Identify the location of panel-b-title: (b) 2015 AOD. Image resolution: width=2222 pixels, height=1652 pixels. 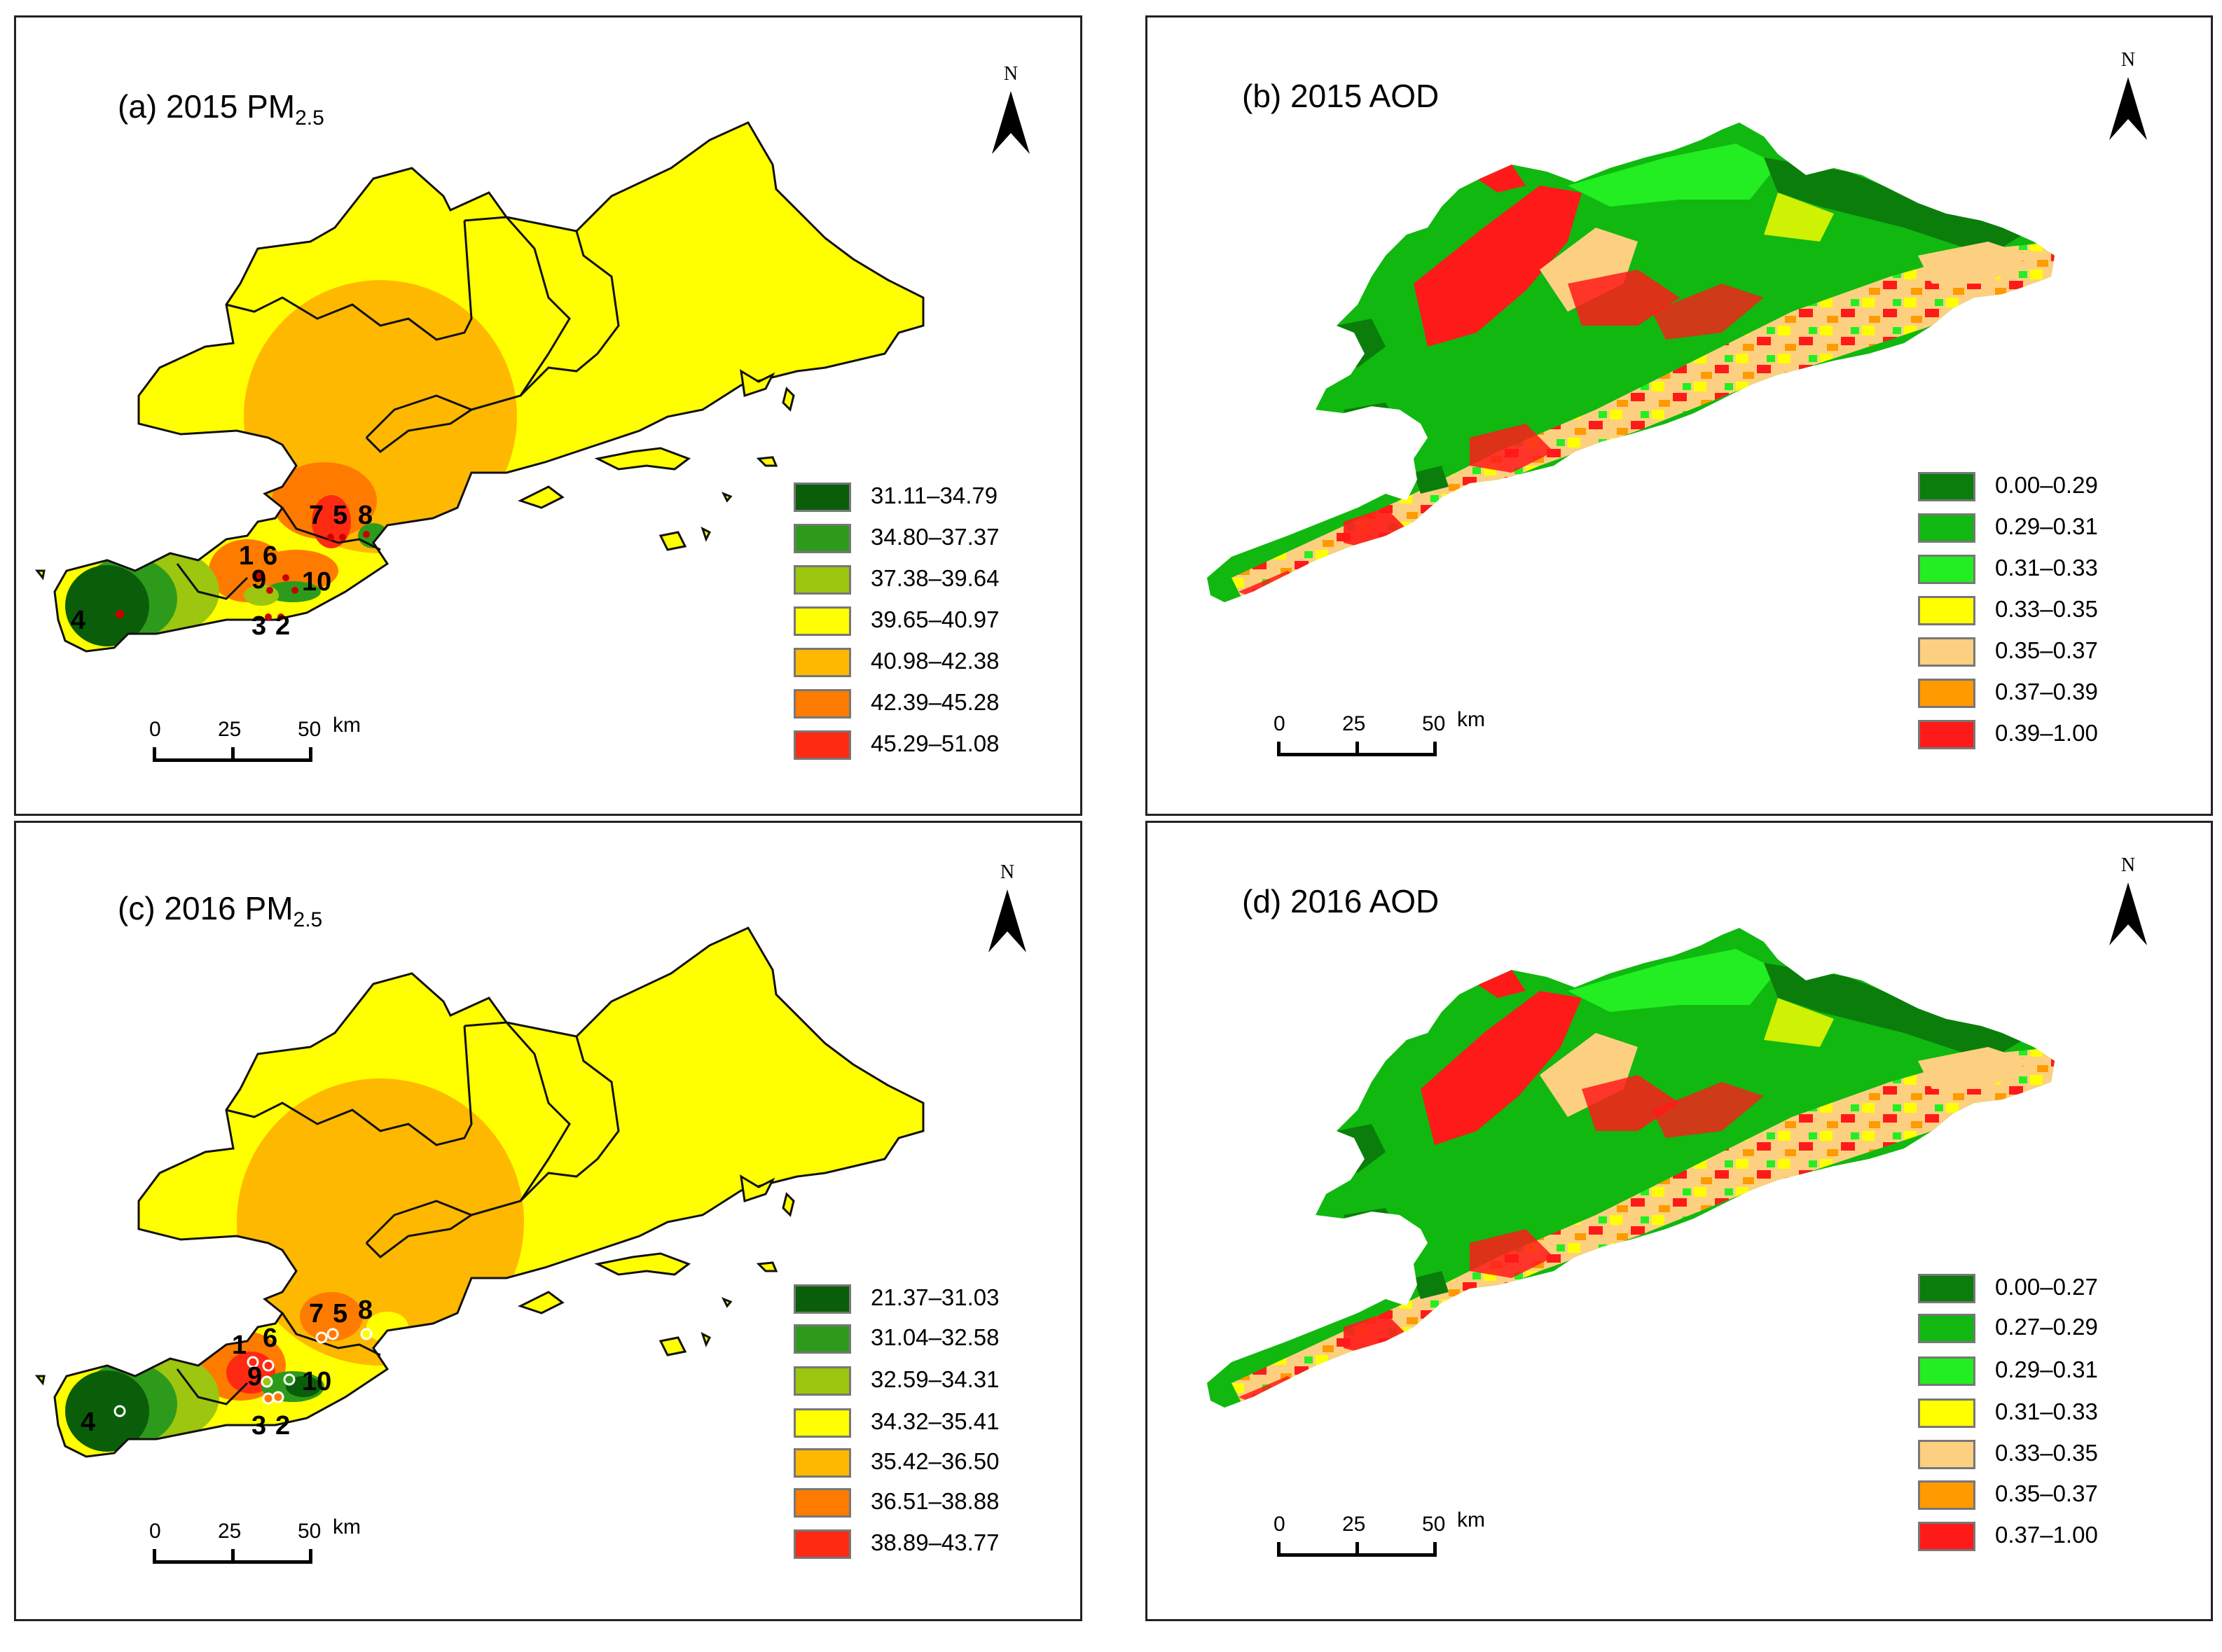
(1341, 96).